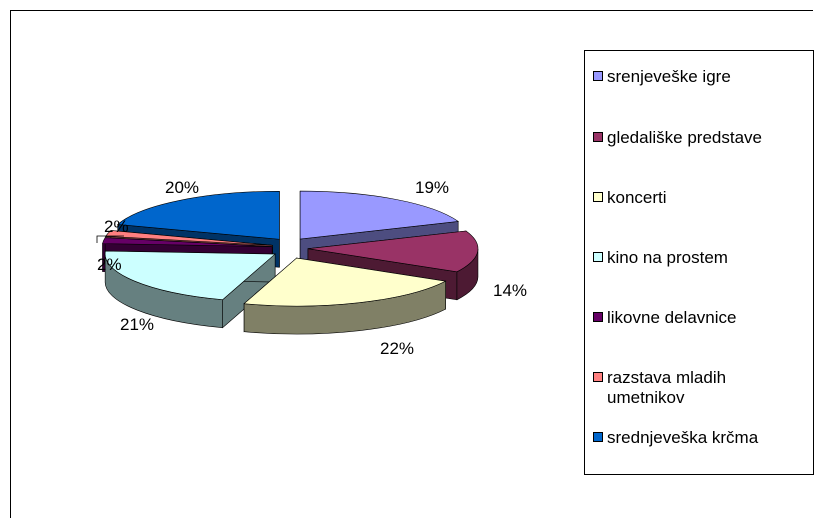 Image resolution: width=814 pixels, height=518 pixels. What do you see at coordinates (182, 187) in the screenshot?
I see `data-label: 20%` at bounding box center [182, 187].